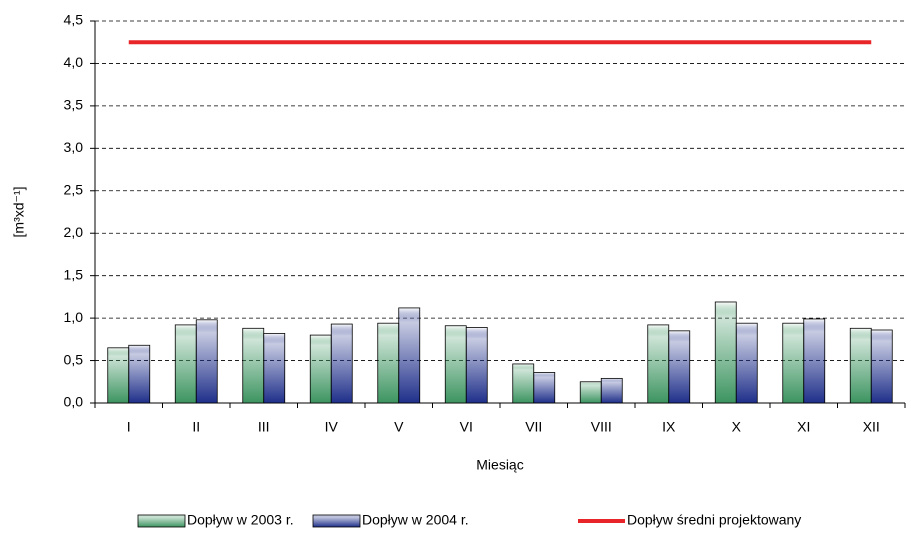 Image resolution: width=911 pixels, height=538 pixels. Describe the element at coordinates (74, 402) in the screenshot. I see `y-tick-label: 0,0` at that location.